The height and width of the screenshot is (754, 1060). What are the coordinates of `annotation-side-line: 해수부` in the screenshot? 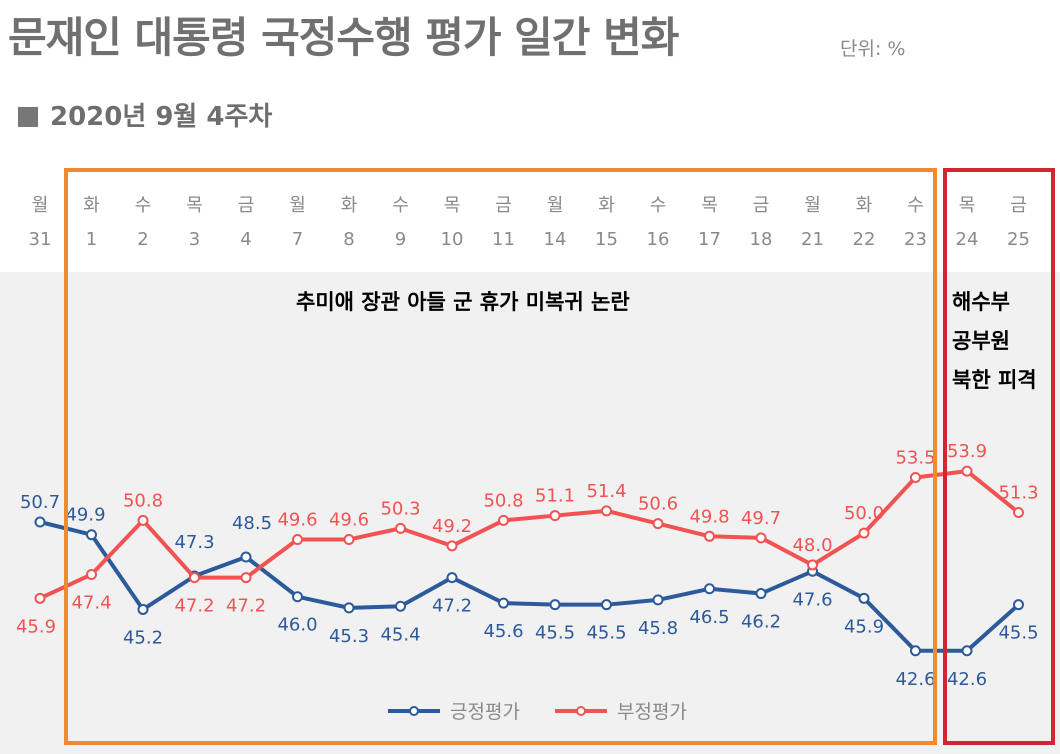 It's located at (981, 302).